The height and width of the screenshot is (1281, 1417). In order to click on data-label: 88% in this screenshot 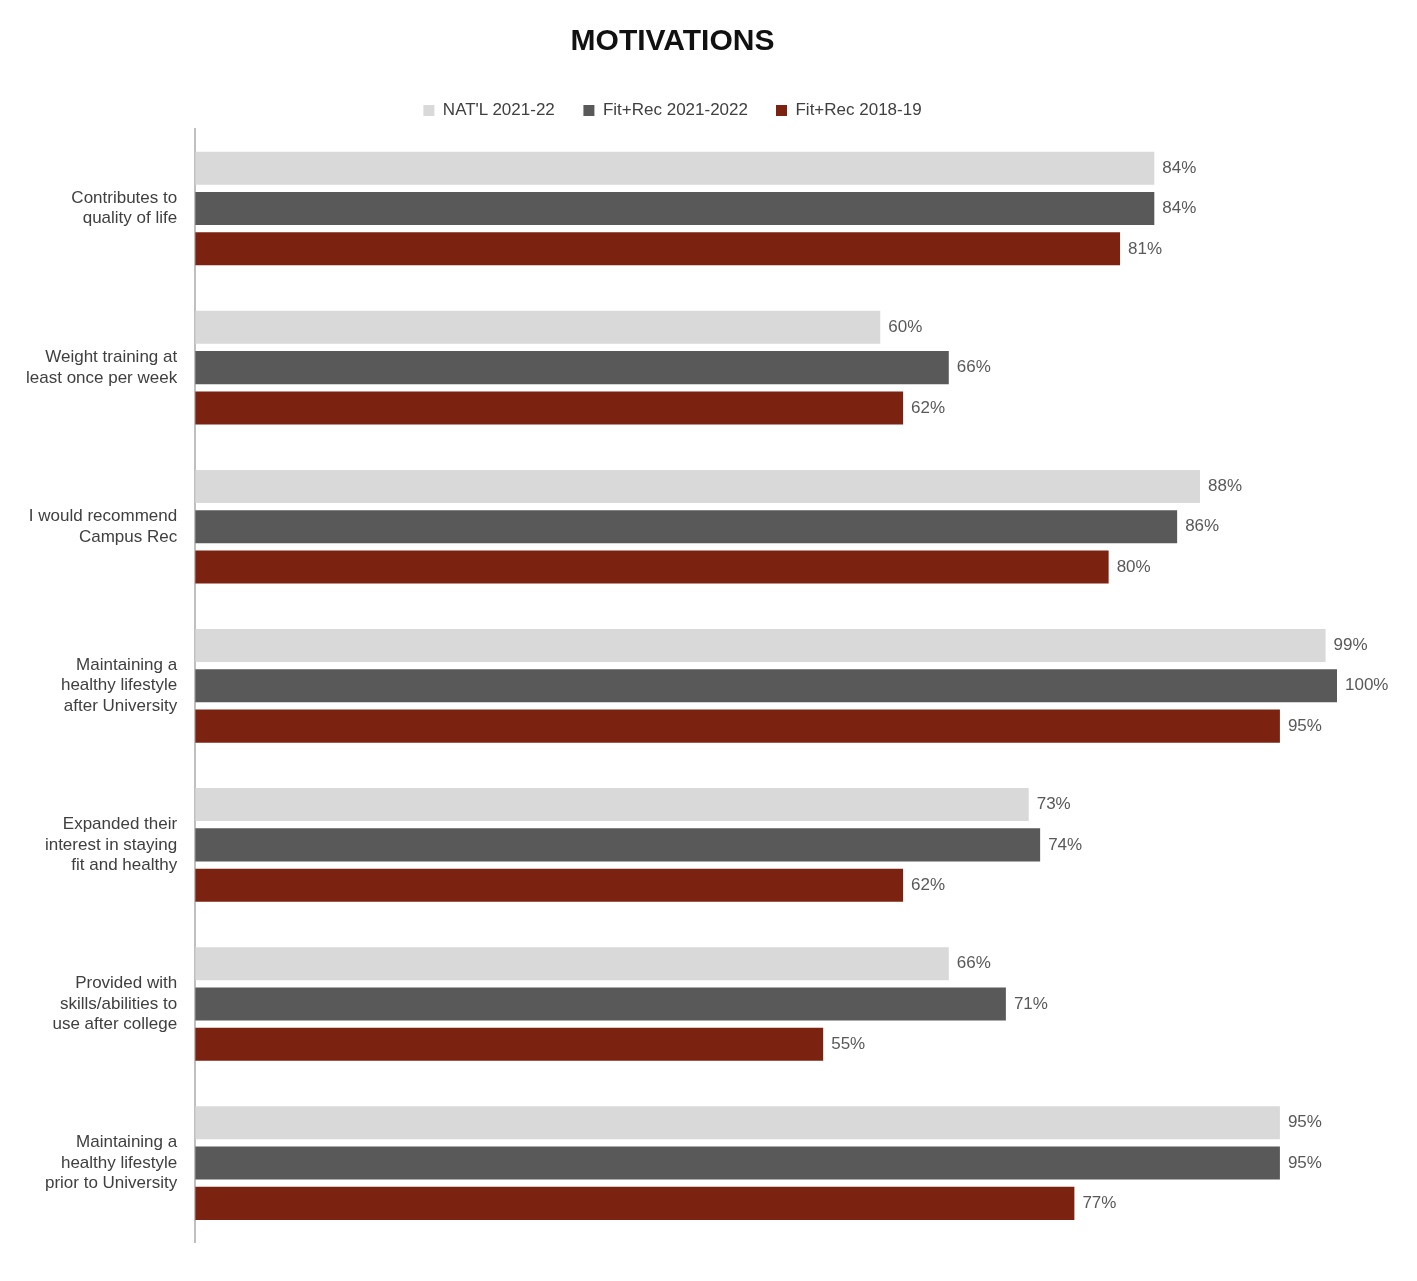, I will do `click(1225, 486)`.